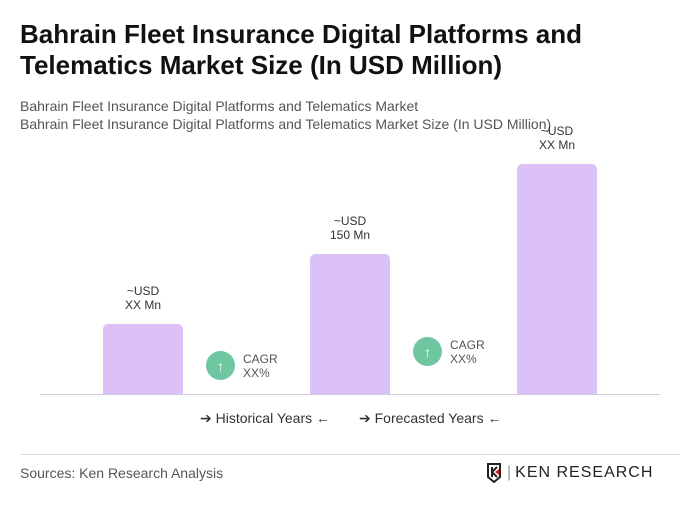  What do you see at coordinates (350, 454) in the screenshot?
I see `divider` at bounding box center [350, 454].